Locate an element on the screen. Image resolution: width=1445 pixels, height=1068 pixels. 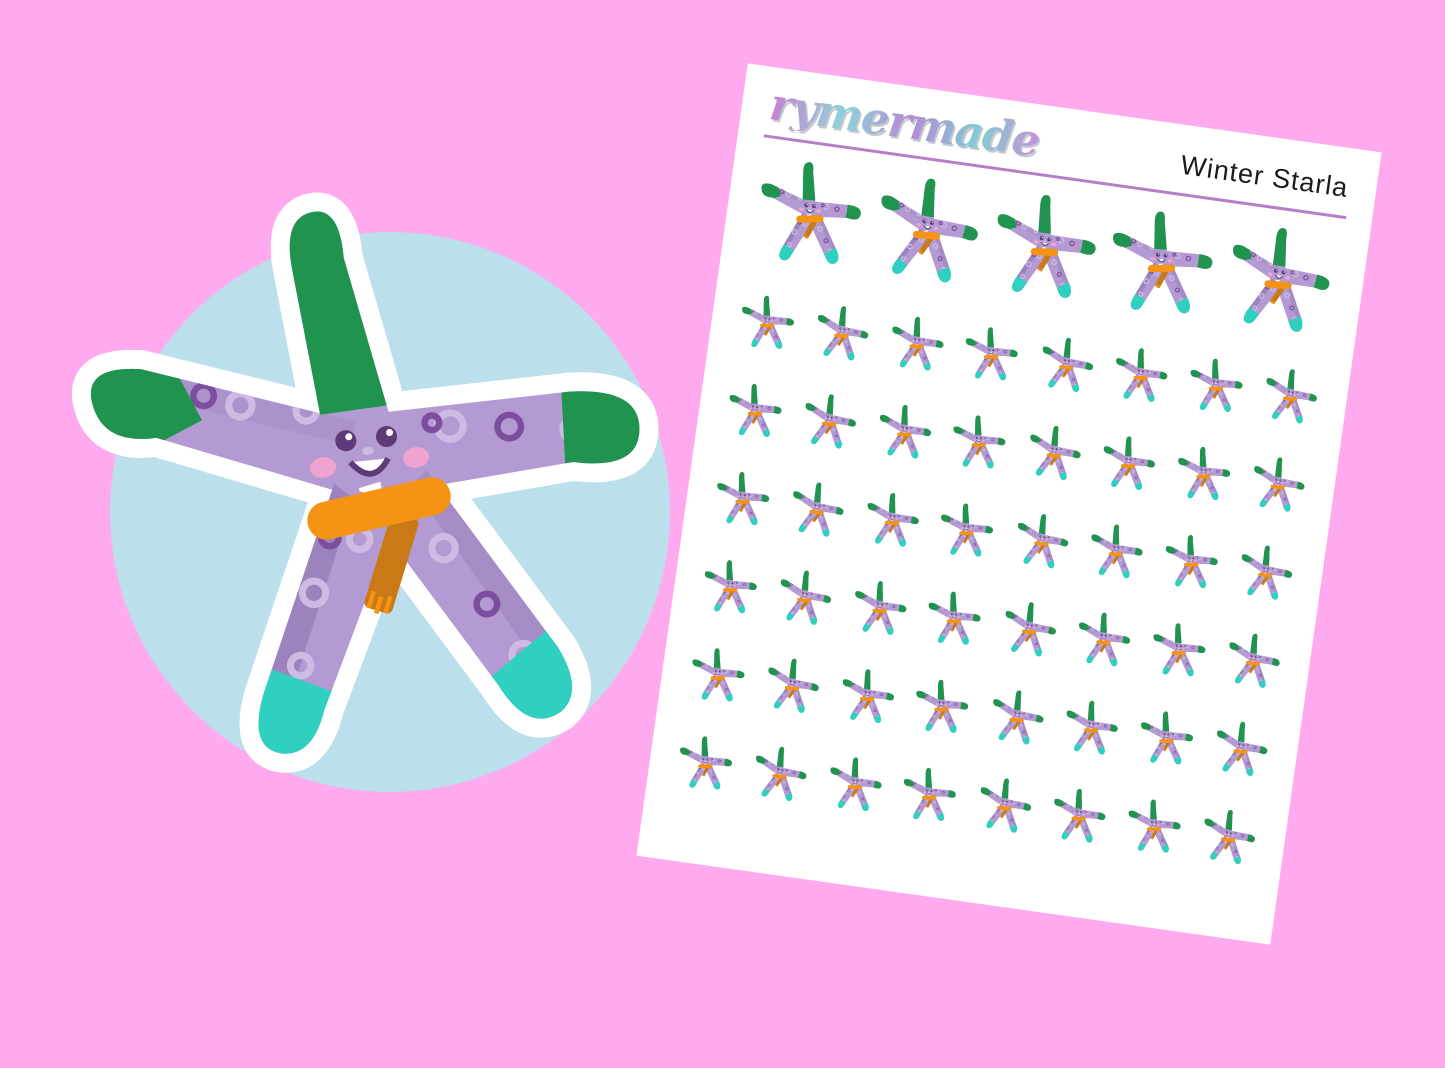
sheet-title: Winter Starla is located at coordinates (1264, 176).